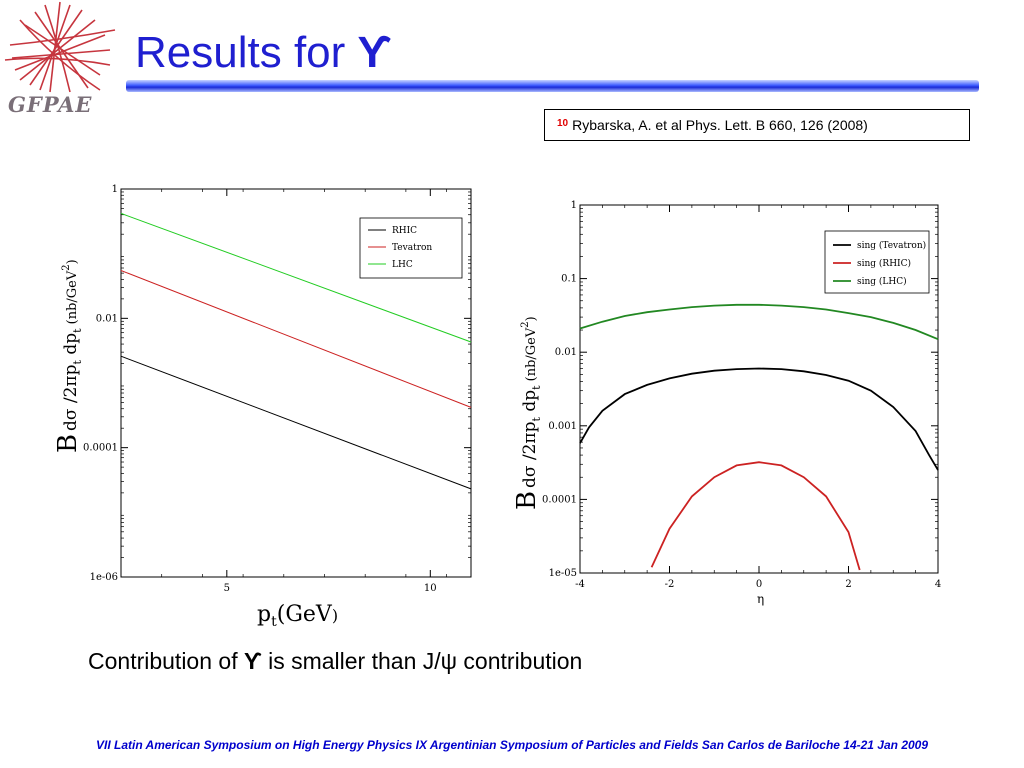  Describe the element at coordinates (430, 588) in the screenshot. I see `x-tick-label: 10` at that location.